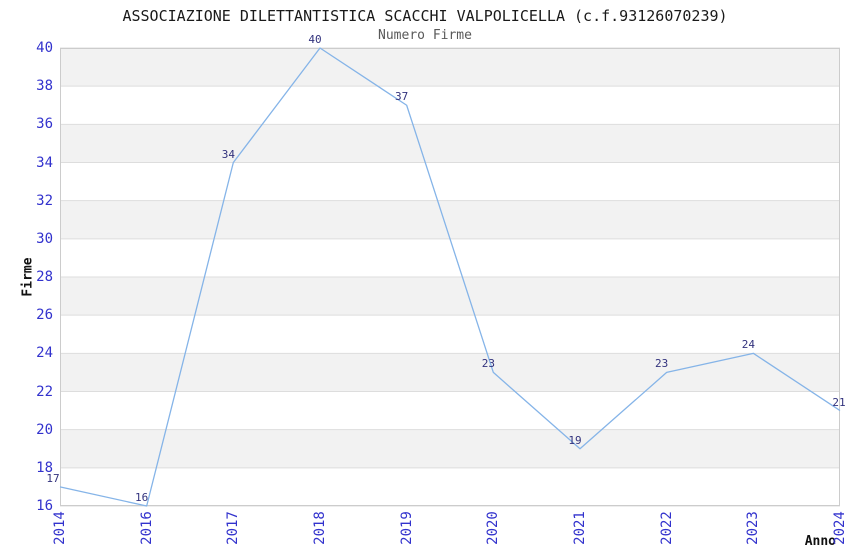  I want to click on data-point-label: 17, so click(53, 478).